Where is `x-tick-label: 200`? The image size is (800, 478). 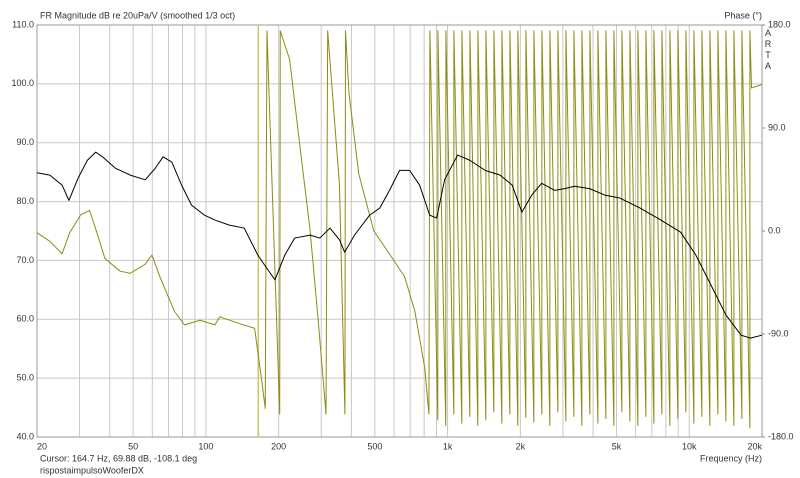
x-tick-label: 200 is located at coordinates (278, 446).